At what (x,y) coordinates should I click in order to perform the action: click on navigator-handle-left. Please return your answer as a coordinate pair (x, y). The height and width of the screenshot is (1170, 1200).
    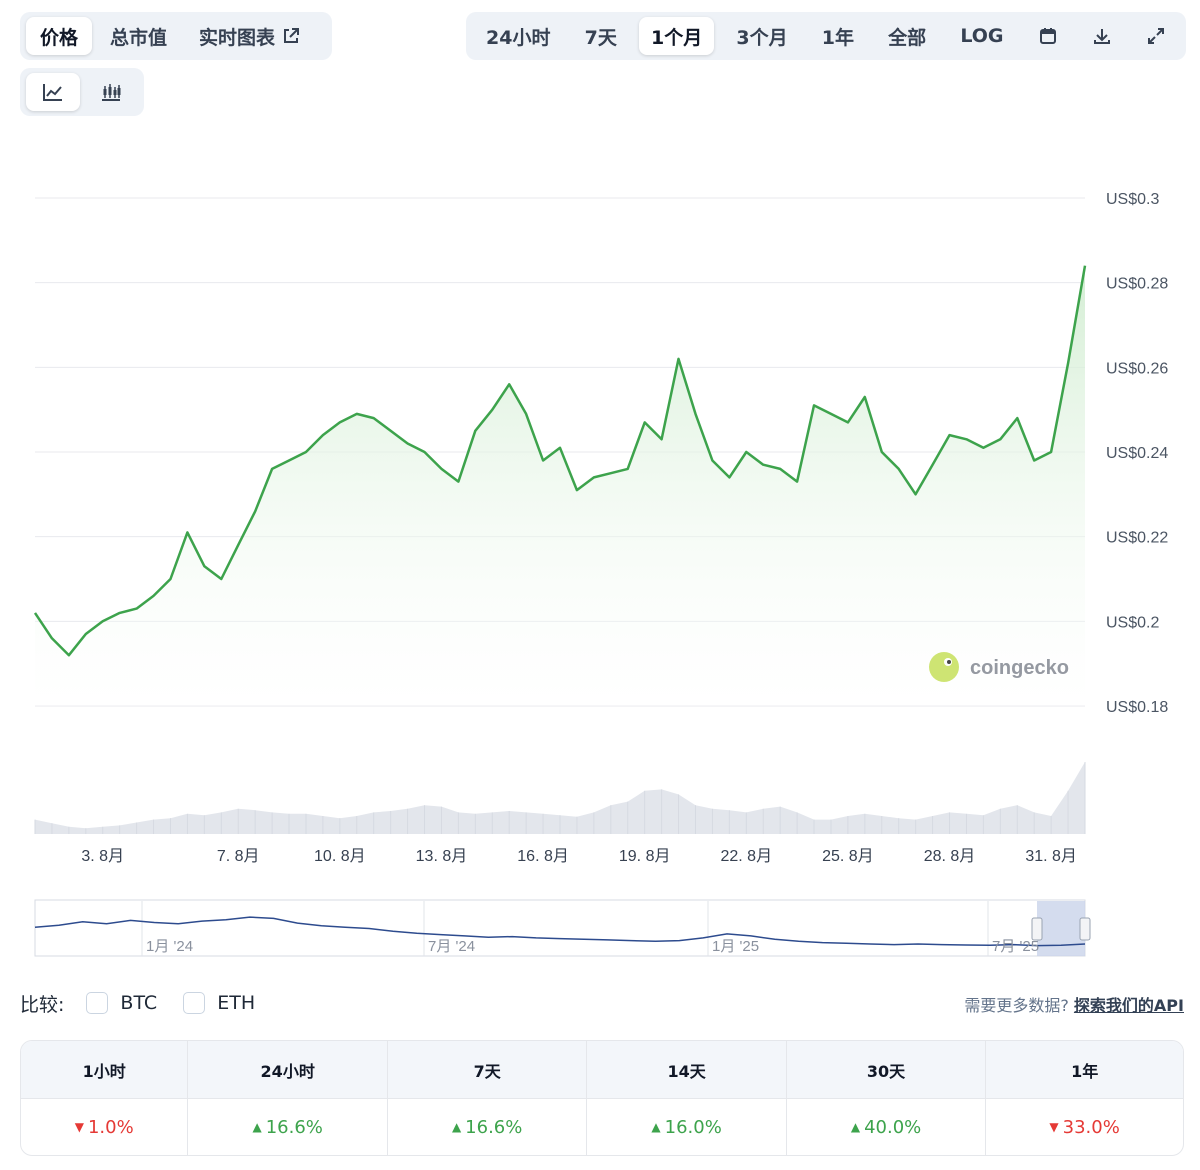
    Looking at the image, I should click on (1037, 929).